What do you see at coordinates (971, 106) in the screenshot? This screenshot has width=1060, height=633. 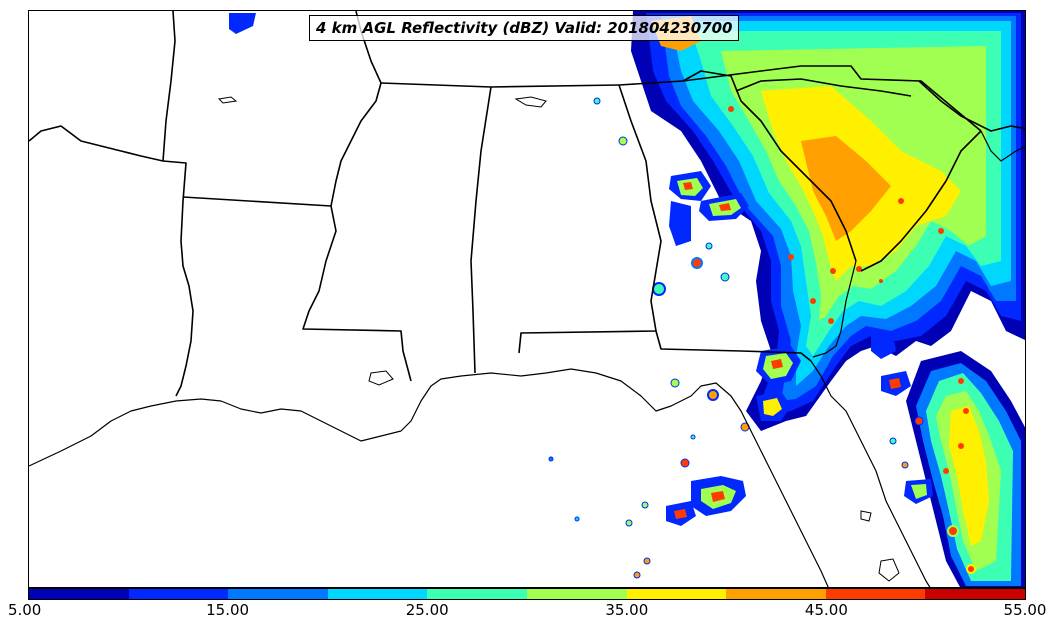 I see `boundary-virginia` at bounding box center [971, 106].